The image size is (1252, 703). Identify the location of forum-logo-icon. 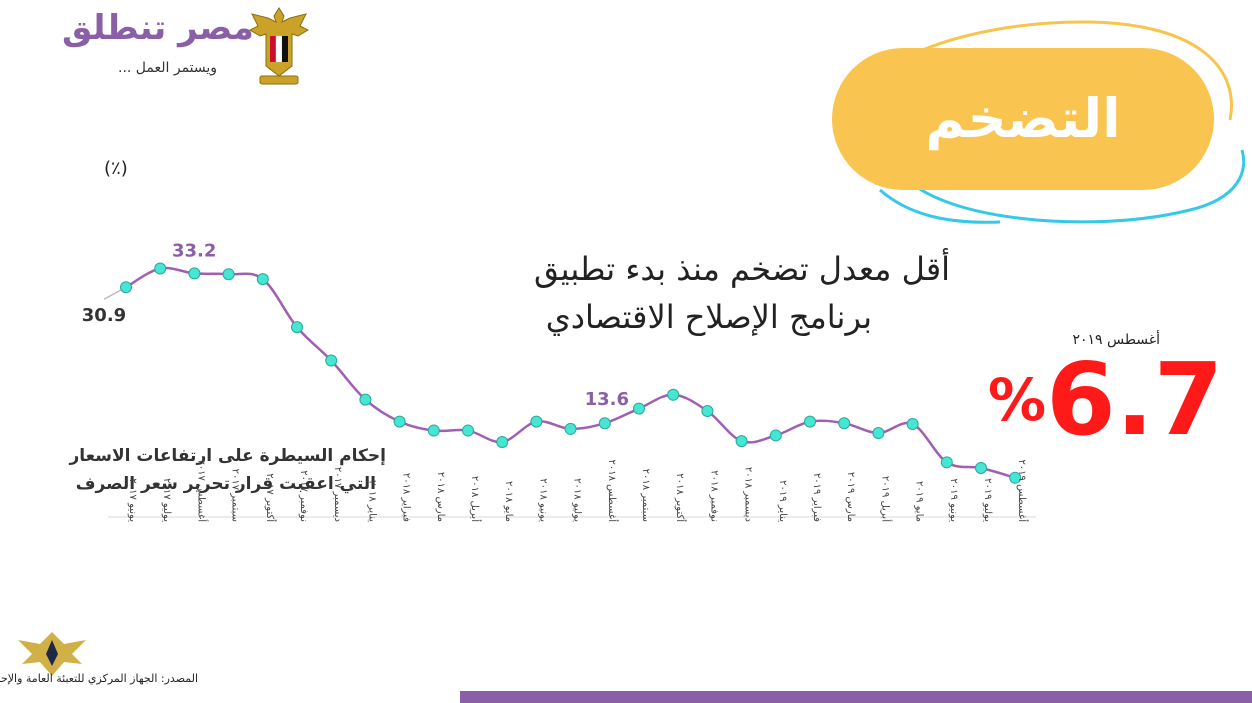
(52, 654).